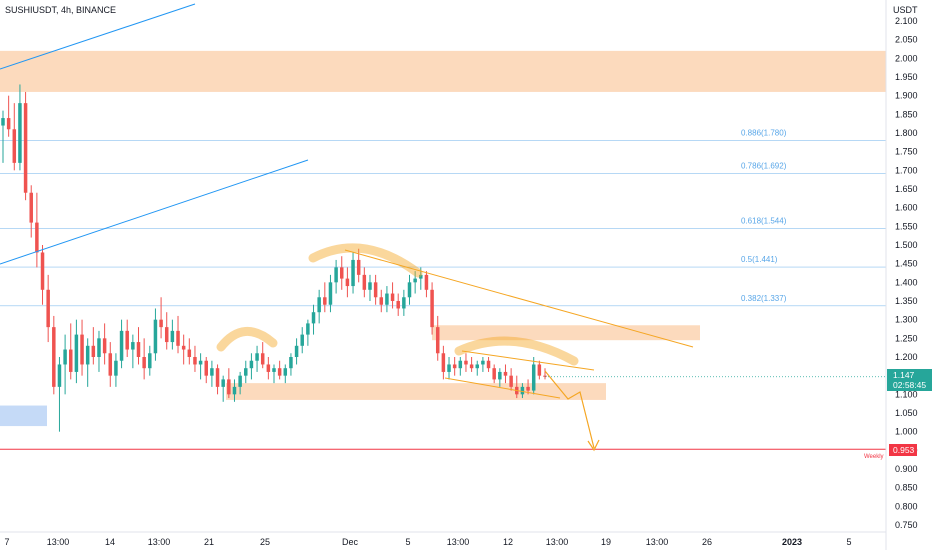 The width and height of the screenshot is (932, 550). What do you see at coordinates (764, 298) in the screenshot?
I see `fib-label-4: 0.382(1.337)` at bounding box center [764, 298].